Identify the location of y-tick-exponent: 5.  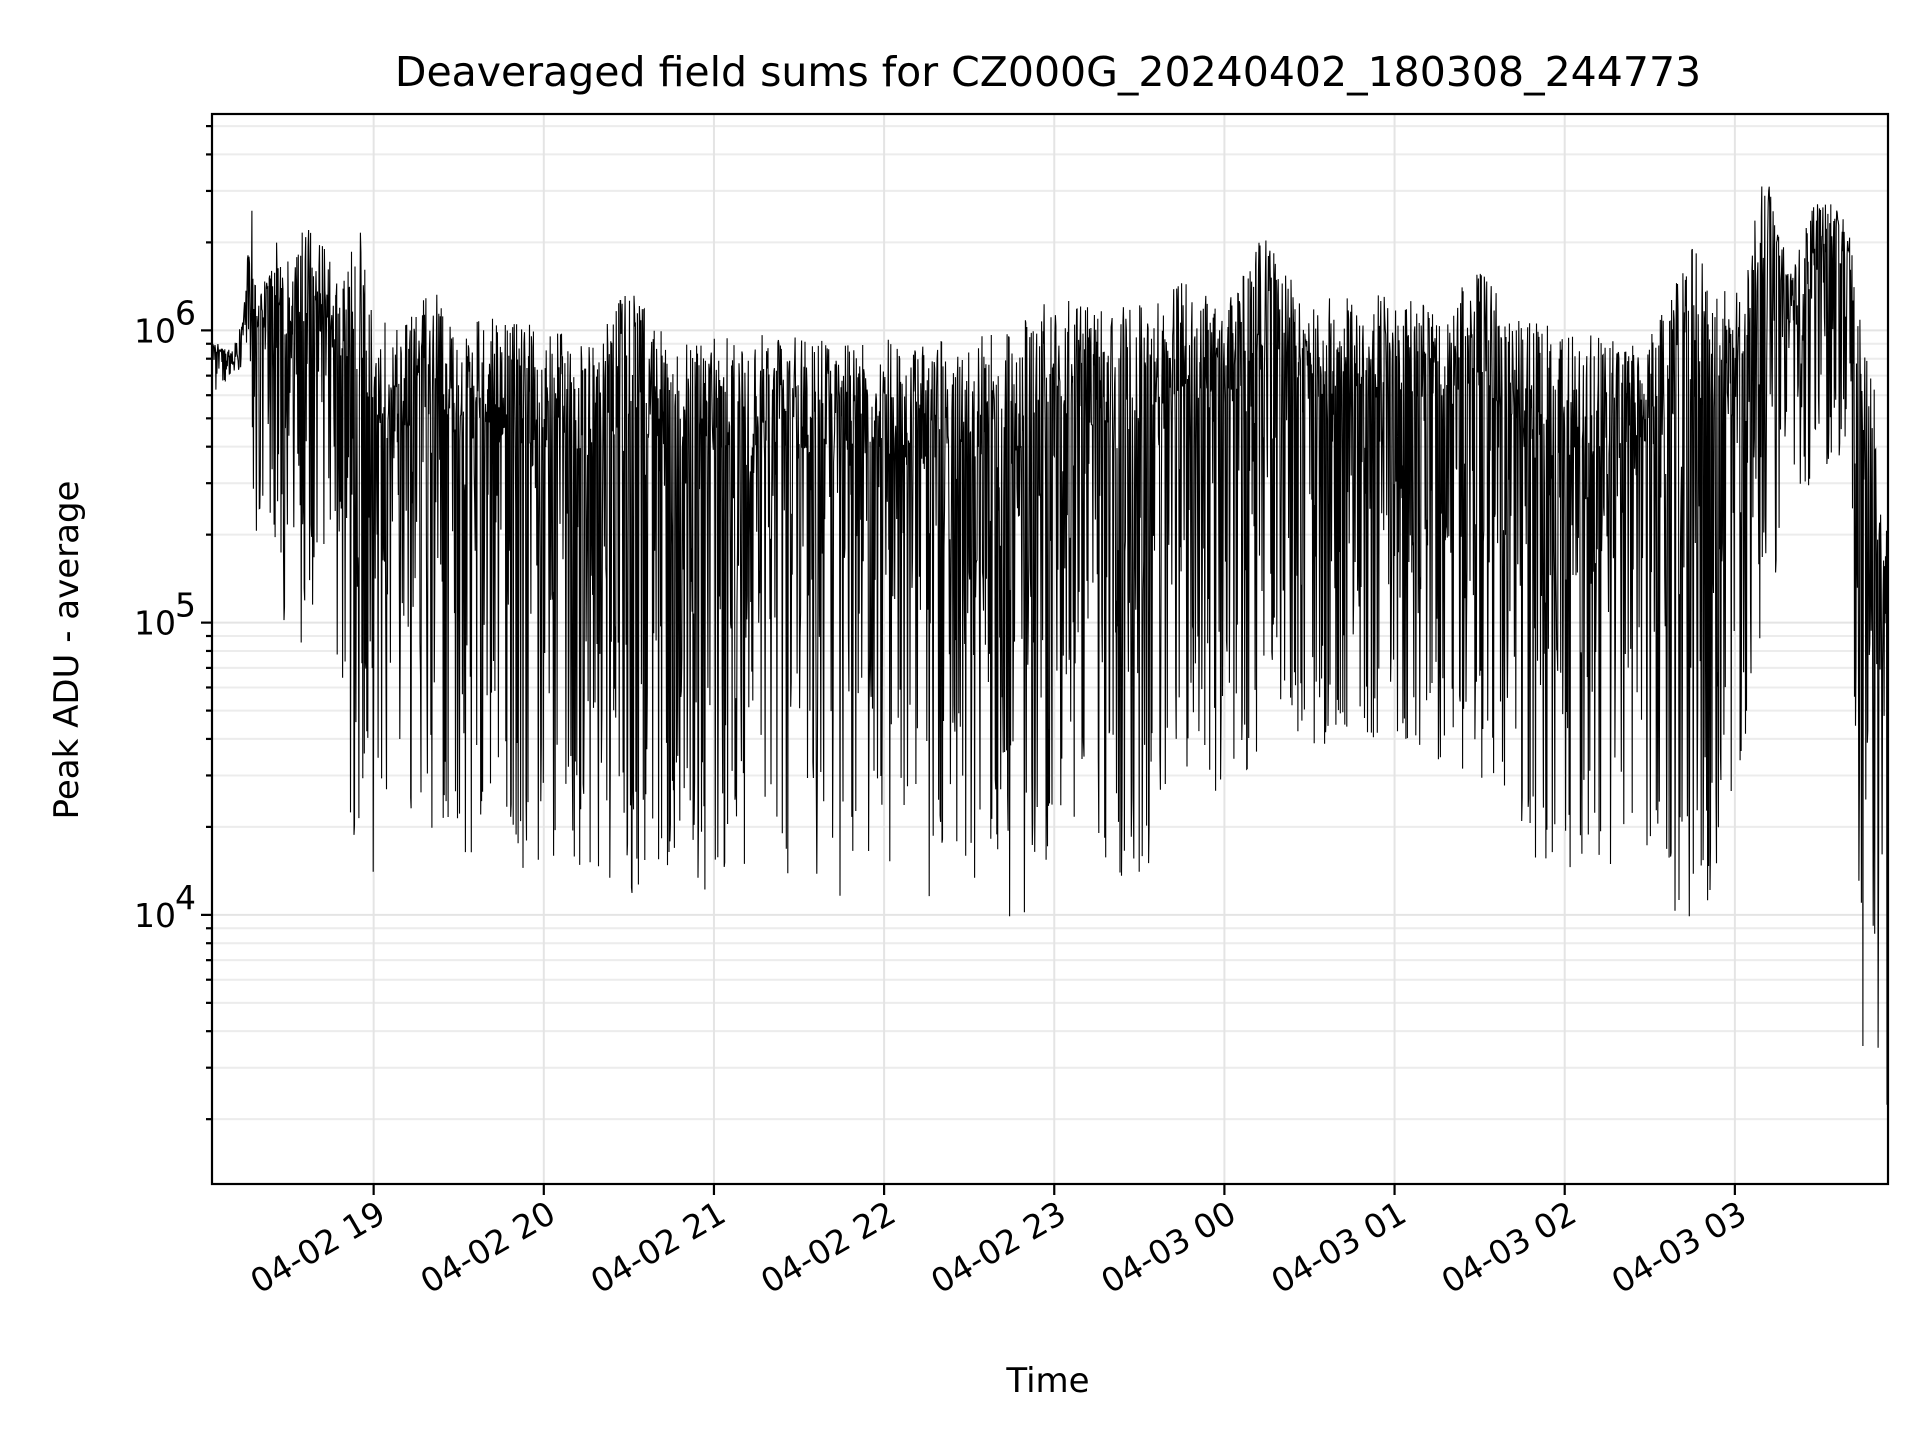
(185, 605).